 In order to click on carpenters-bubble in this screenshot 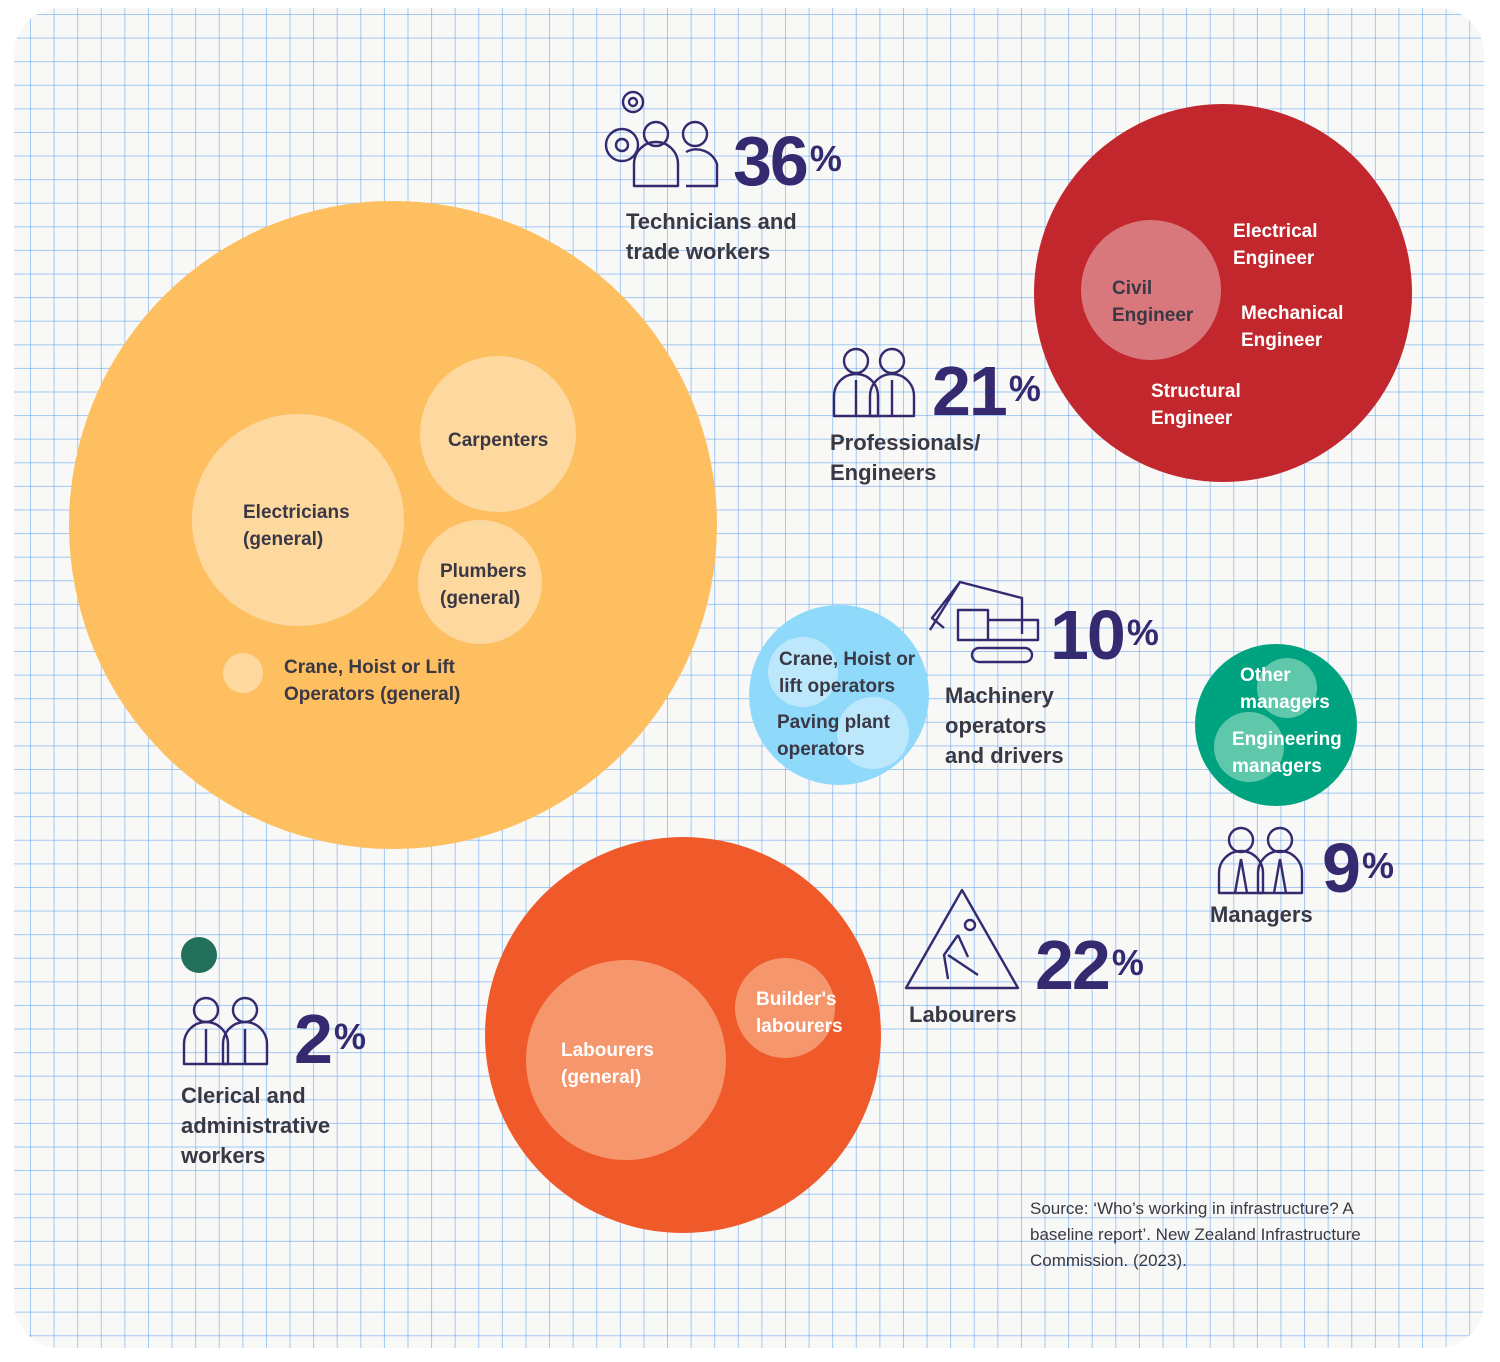, I will do `click(498, 434)`.